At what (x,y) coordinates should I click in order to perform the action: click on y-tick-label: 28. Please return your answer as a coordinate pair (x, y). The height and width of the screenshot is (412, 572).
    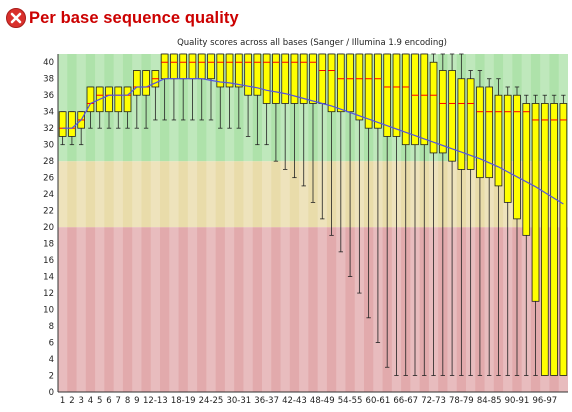
    Looking at the image, I should click on (48, 162).